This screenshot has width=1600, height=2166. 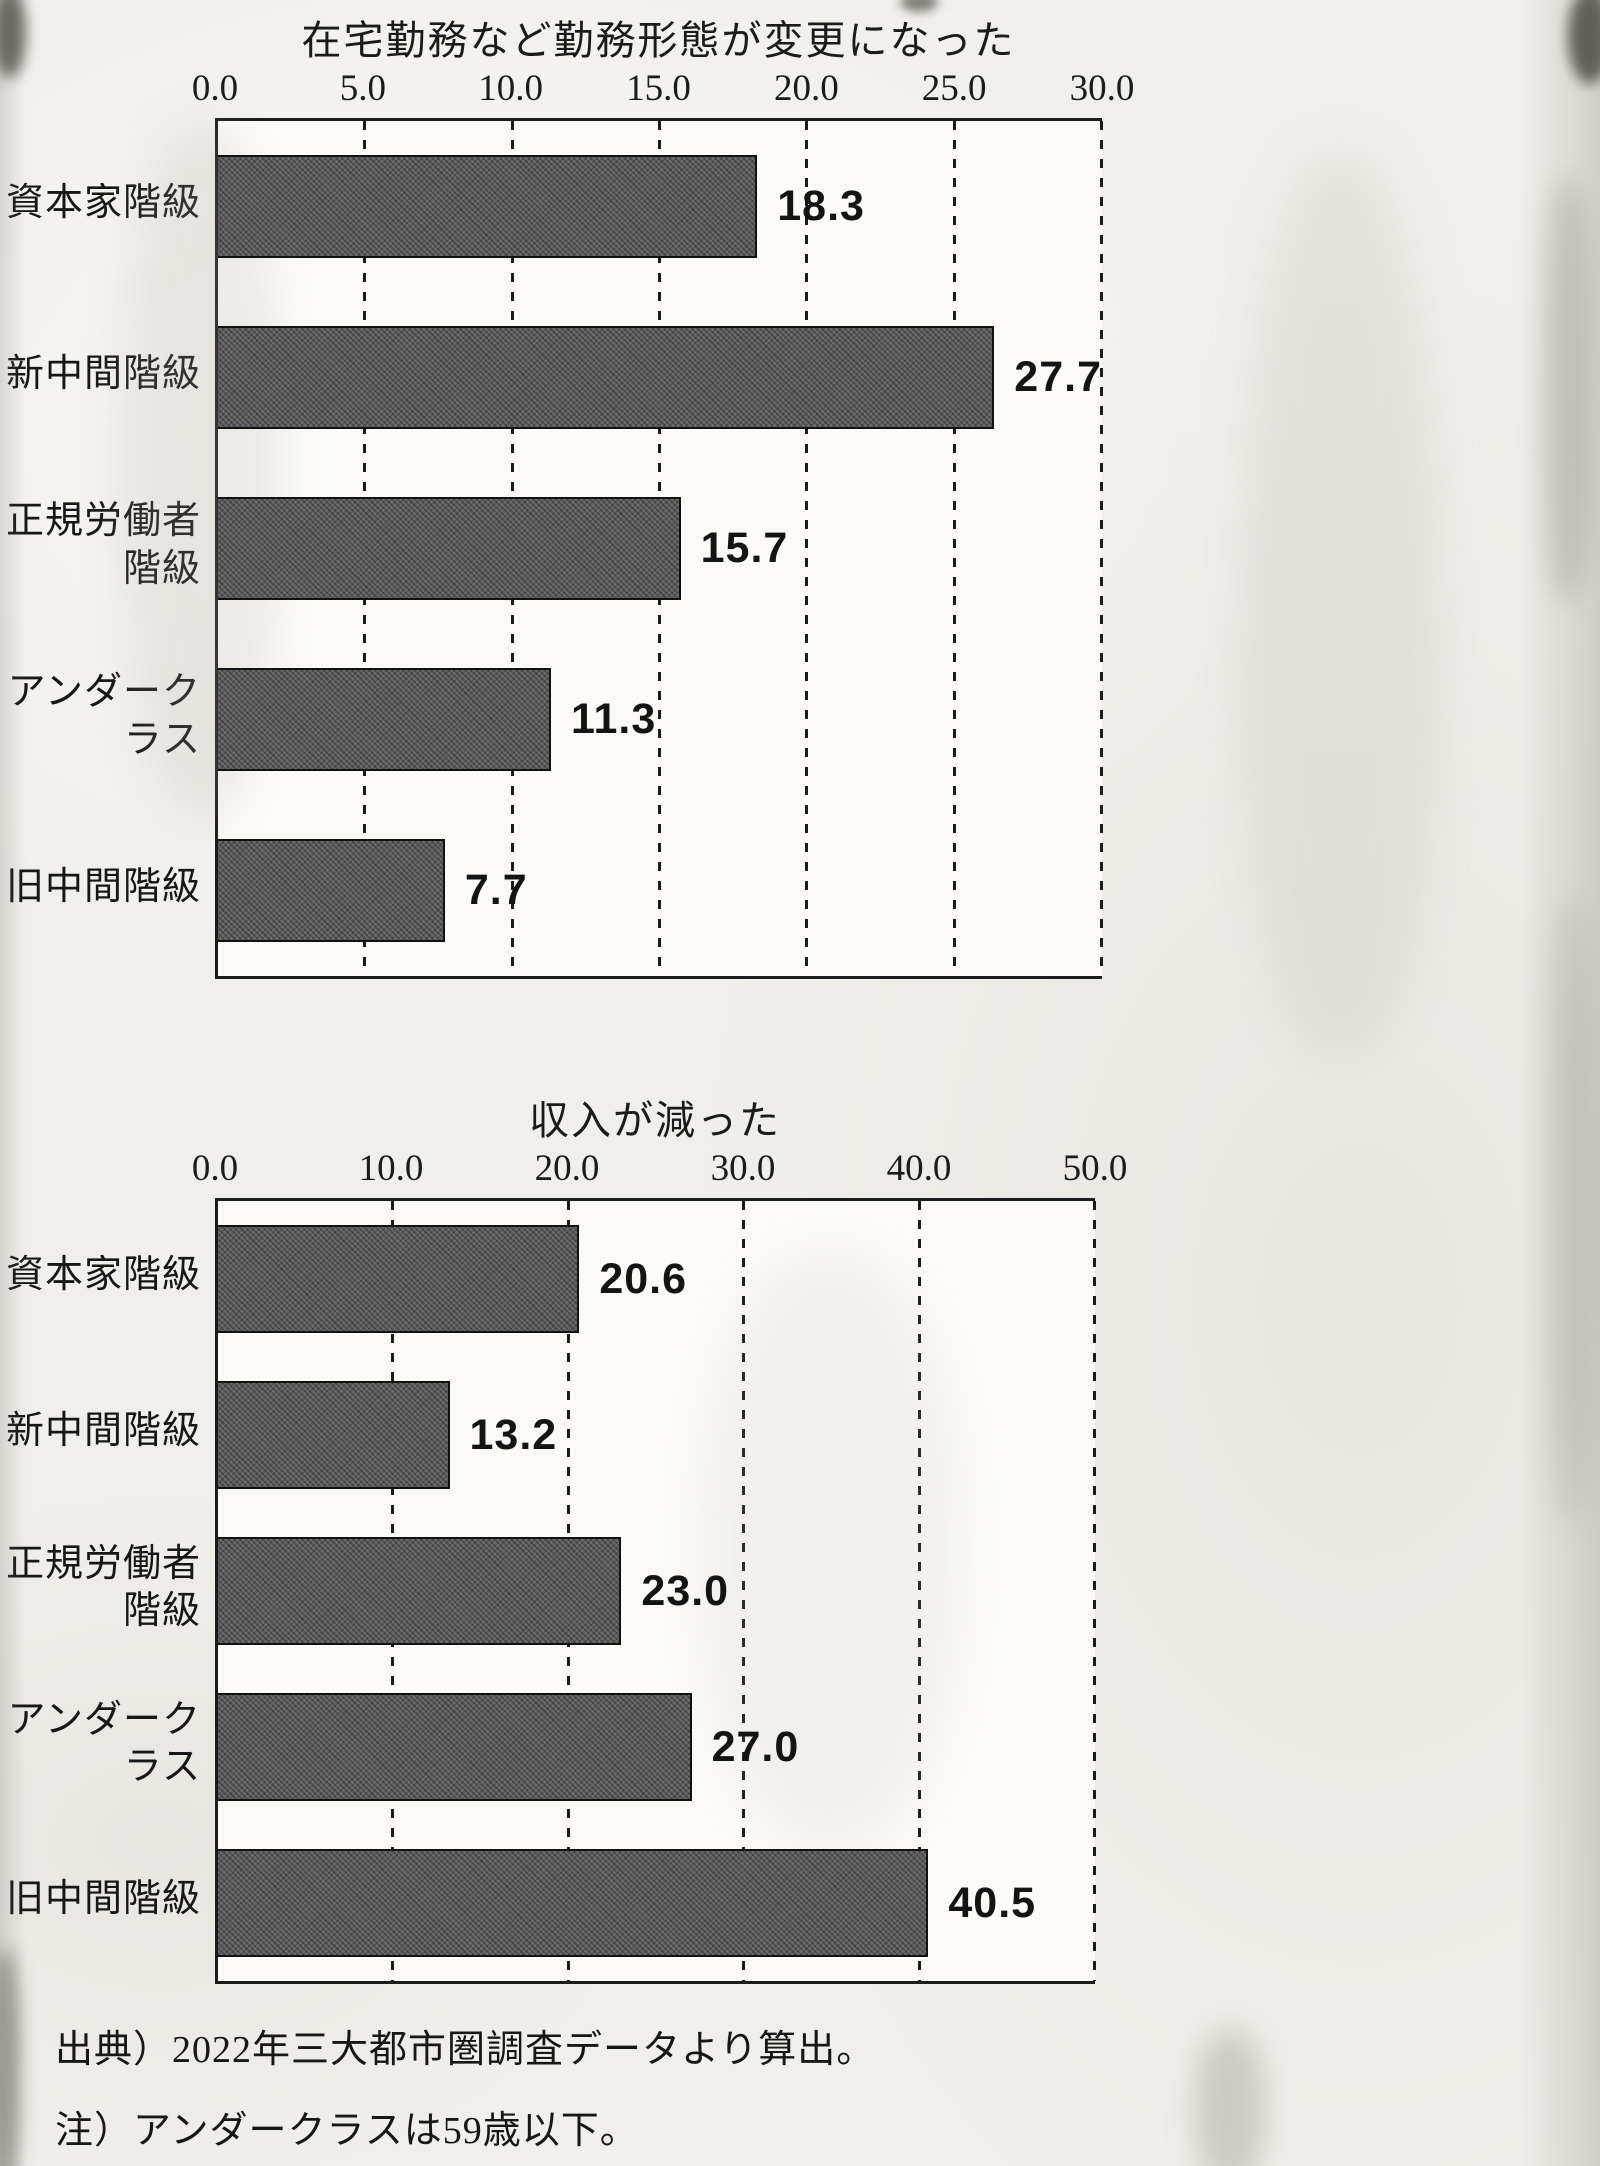 I want to click on value-label: 20.6, so click(x=643, y=1278).